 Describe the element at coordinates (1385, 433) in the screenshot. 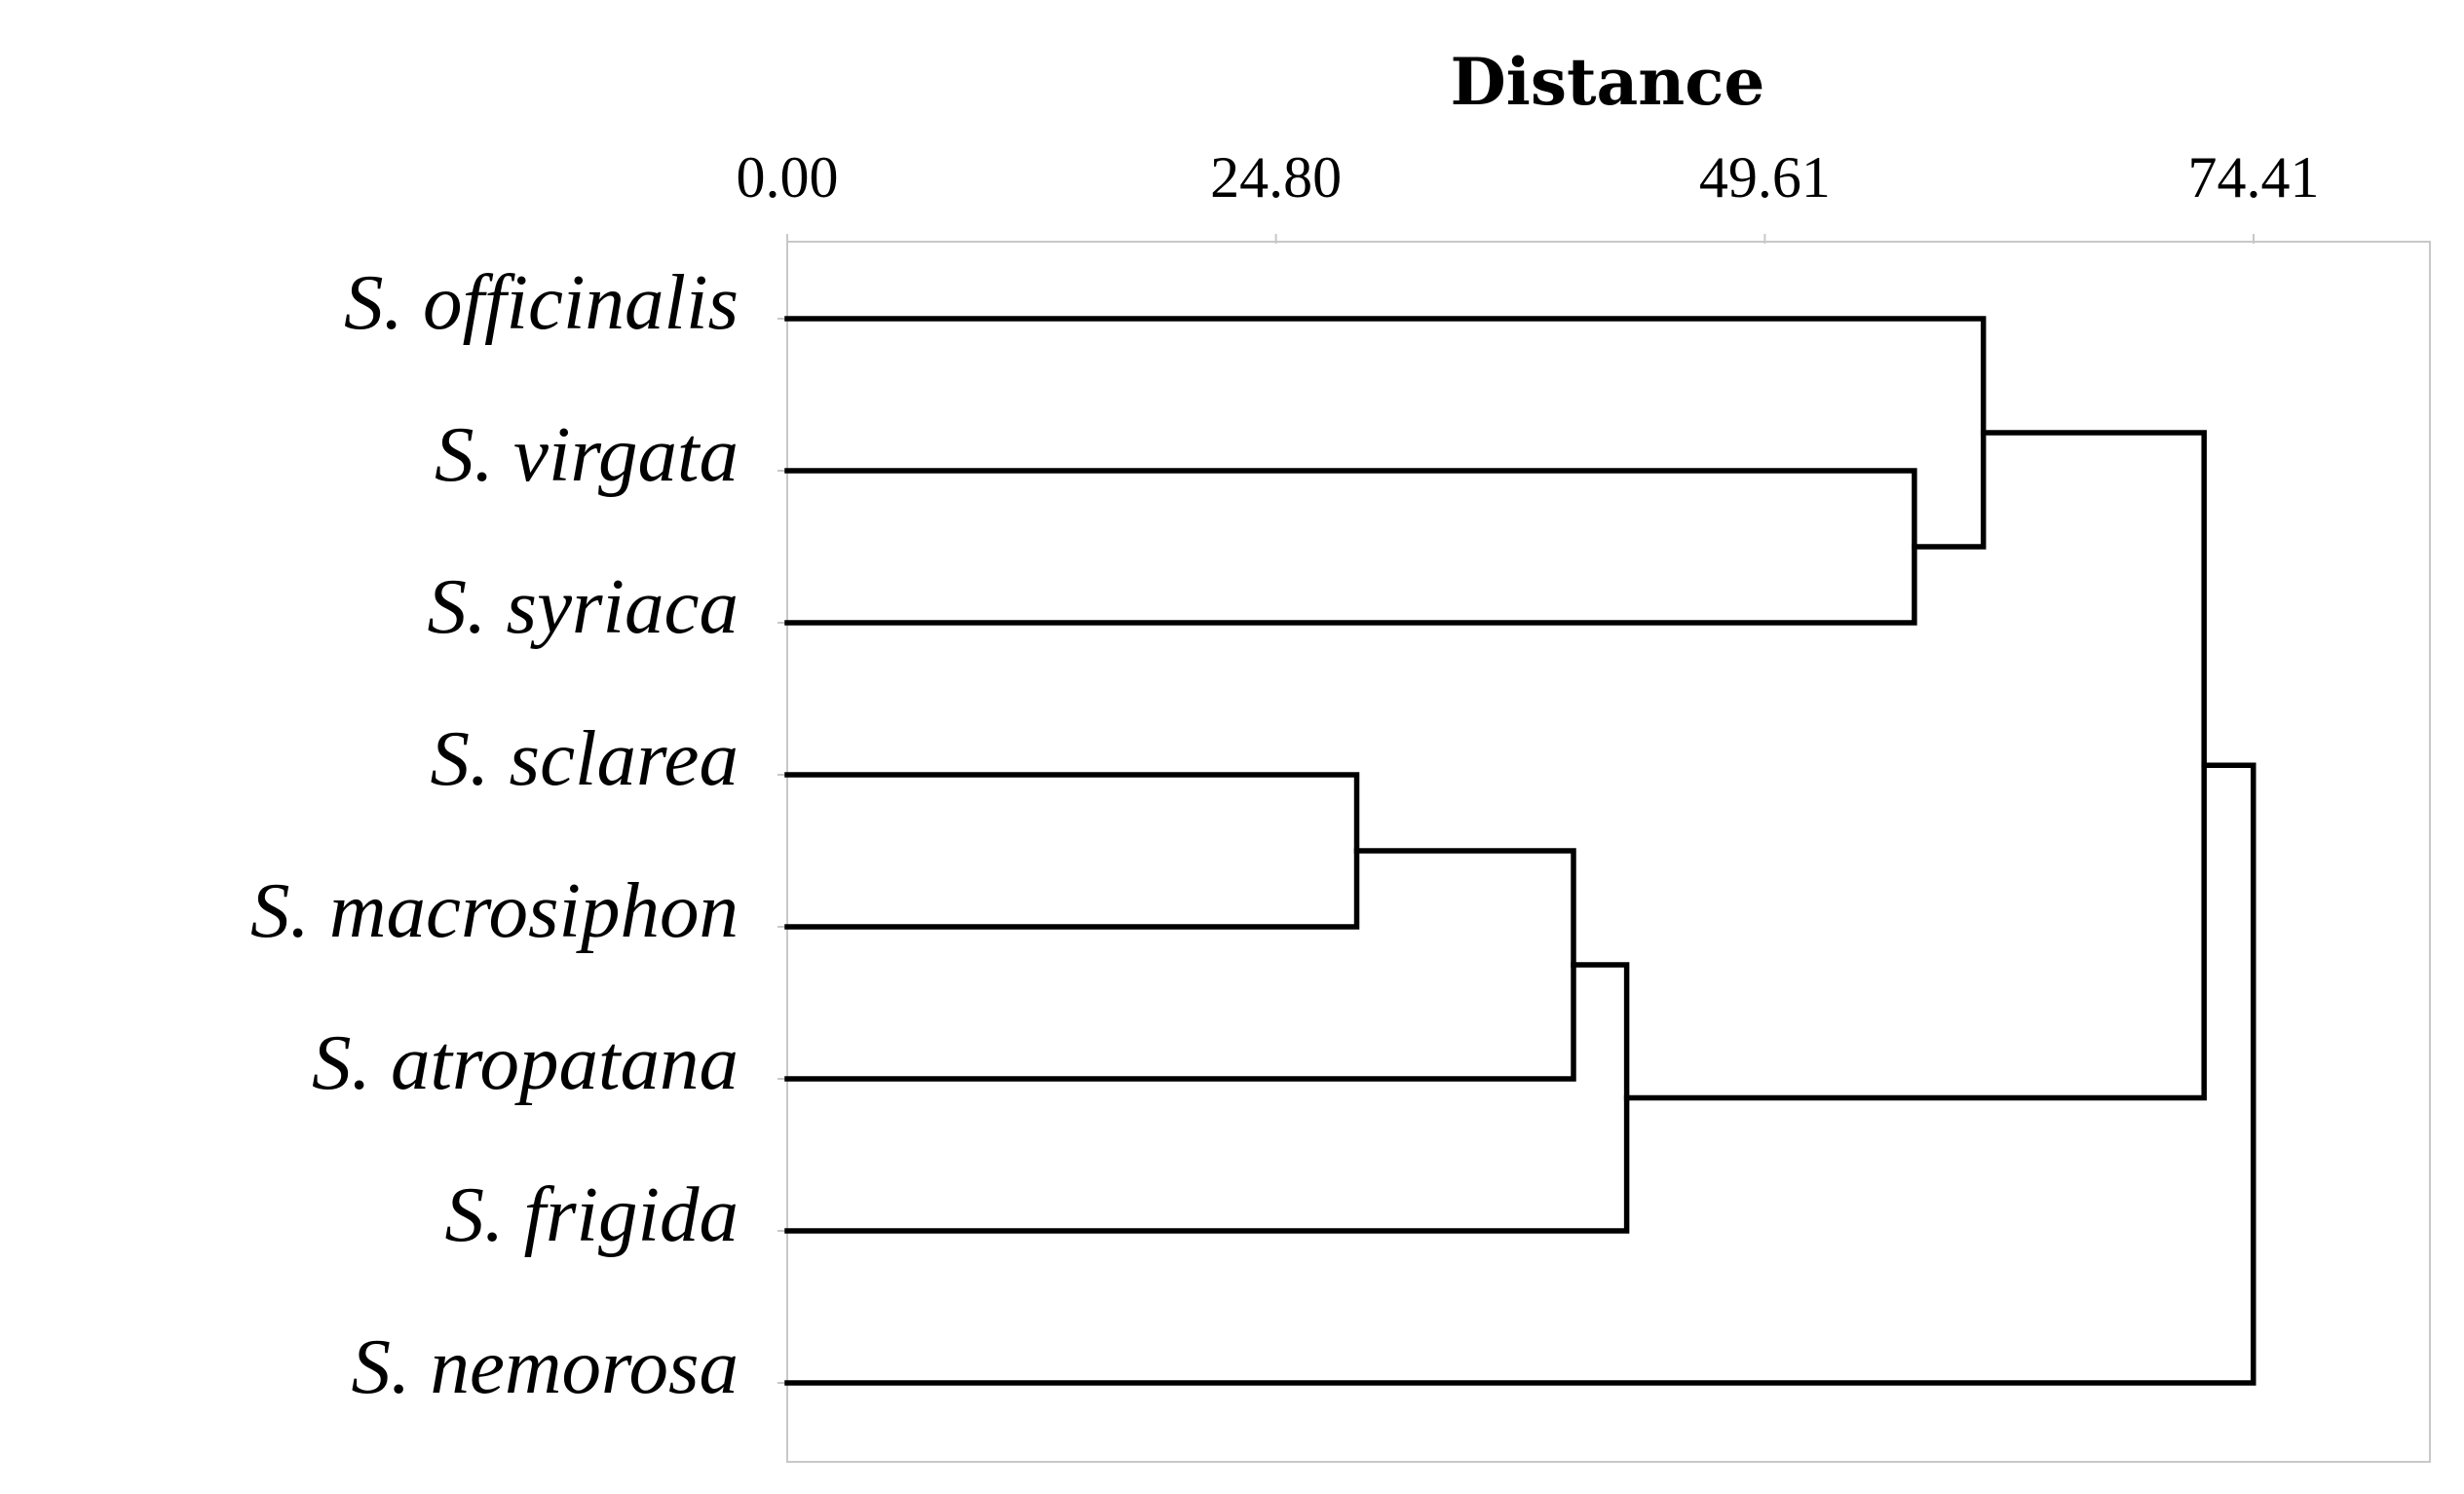

I see `branch-m5` at that location.